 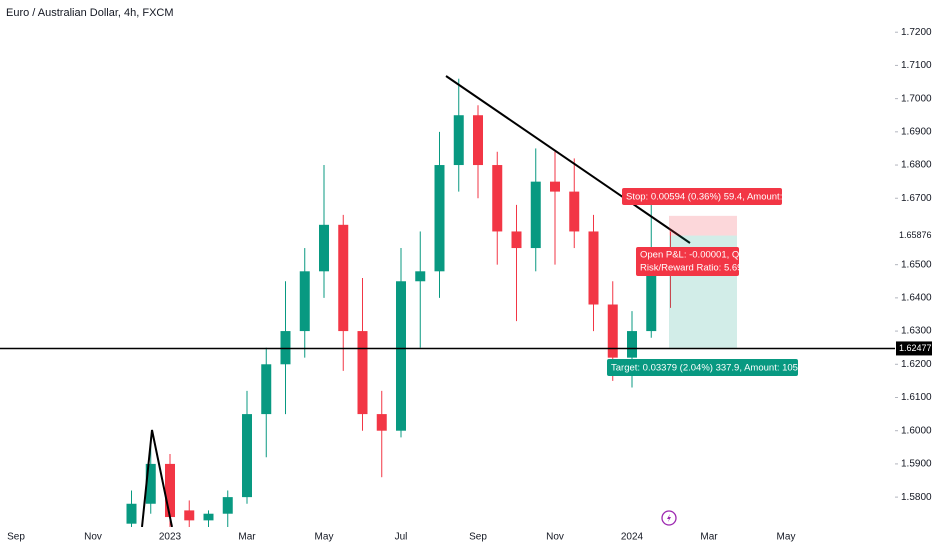 What do you see at coordinates (157, 478) in the screenshot?
I see `triangle-drawing` at bounding box center [157, 478].